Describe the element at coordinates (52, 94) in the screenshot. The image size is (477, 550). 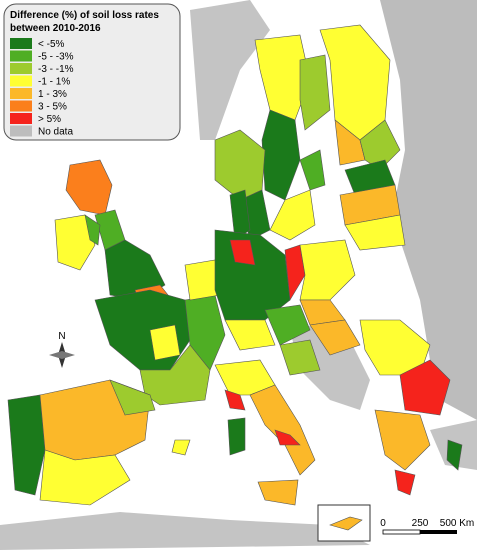
I see `legend-label: 1 - 3%` at that location.